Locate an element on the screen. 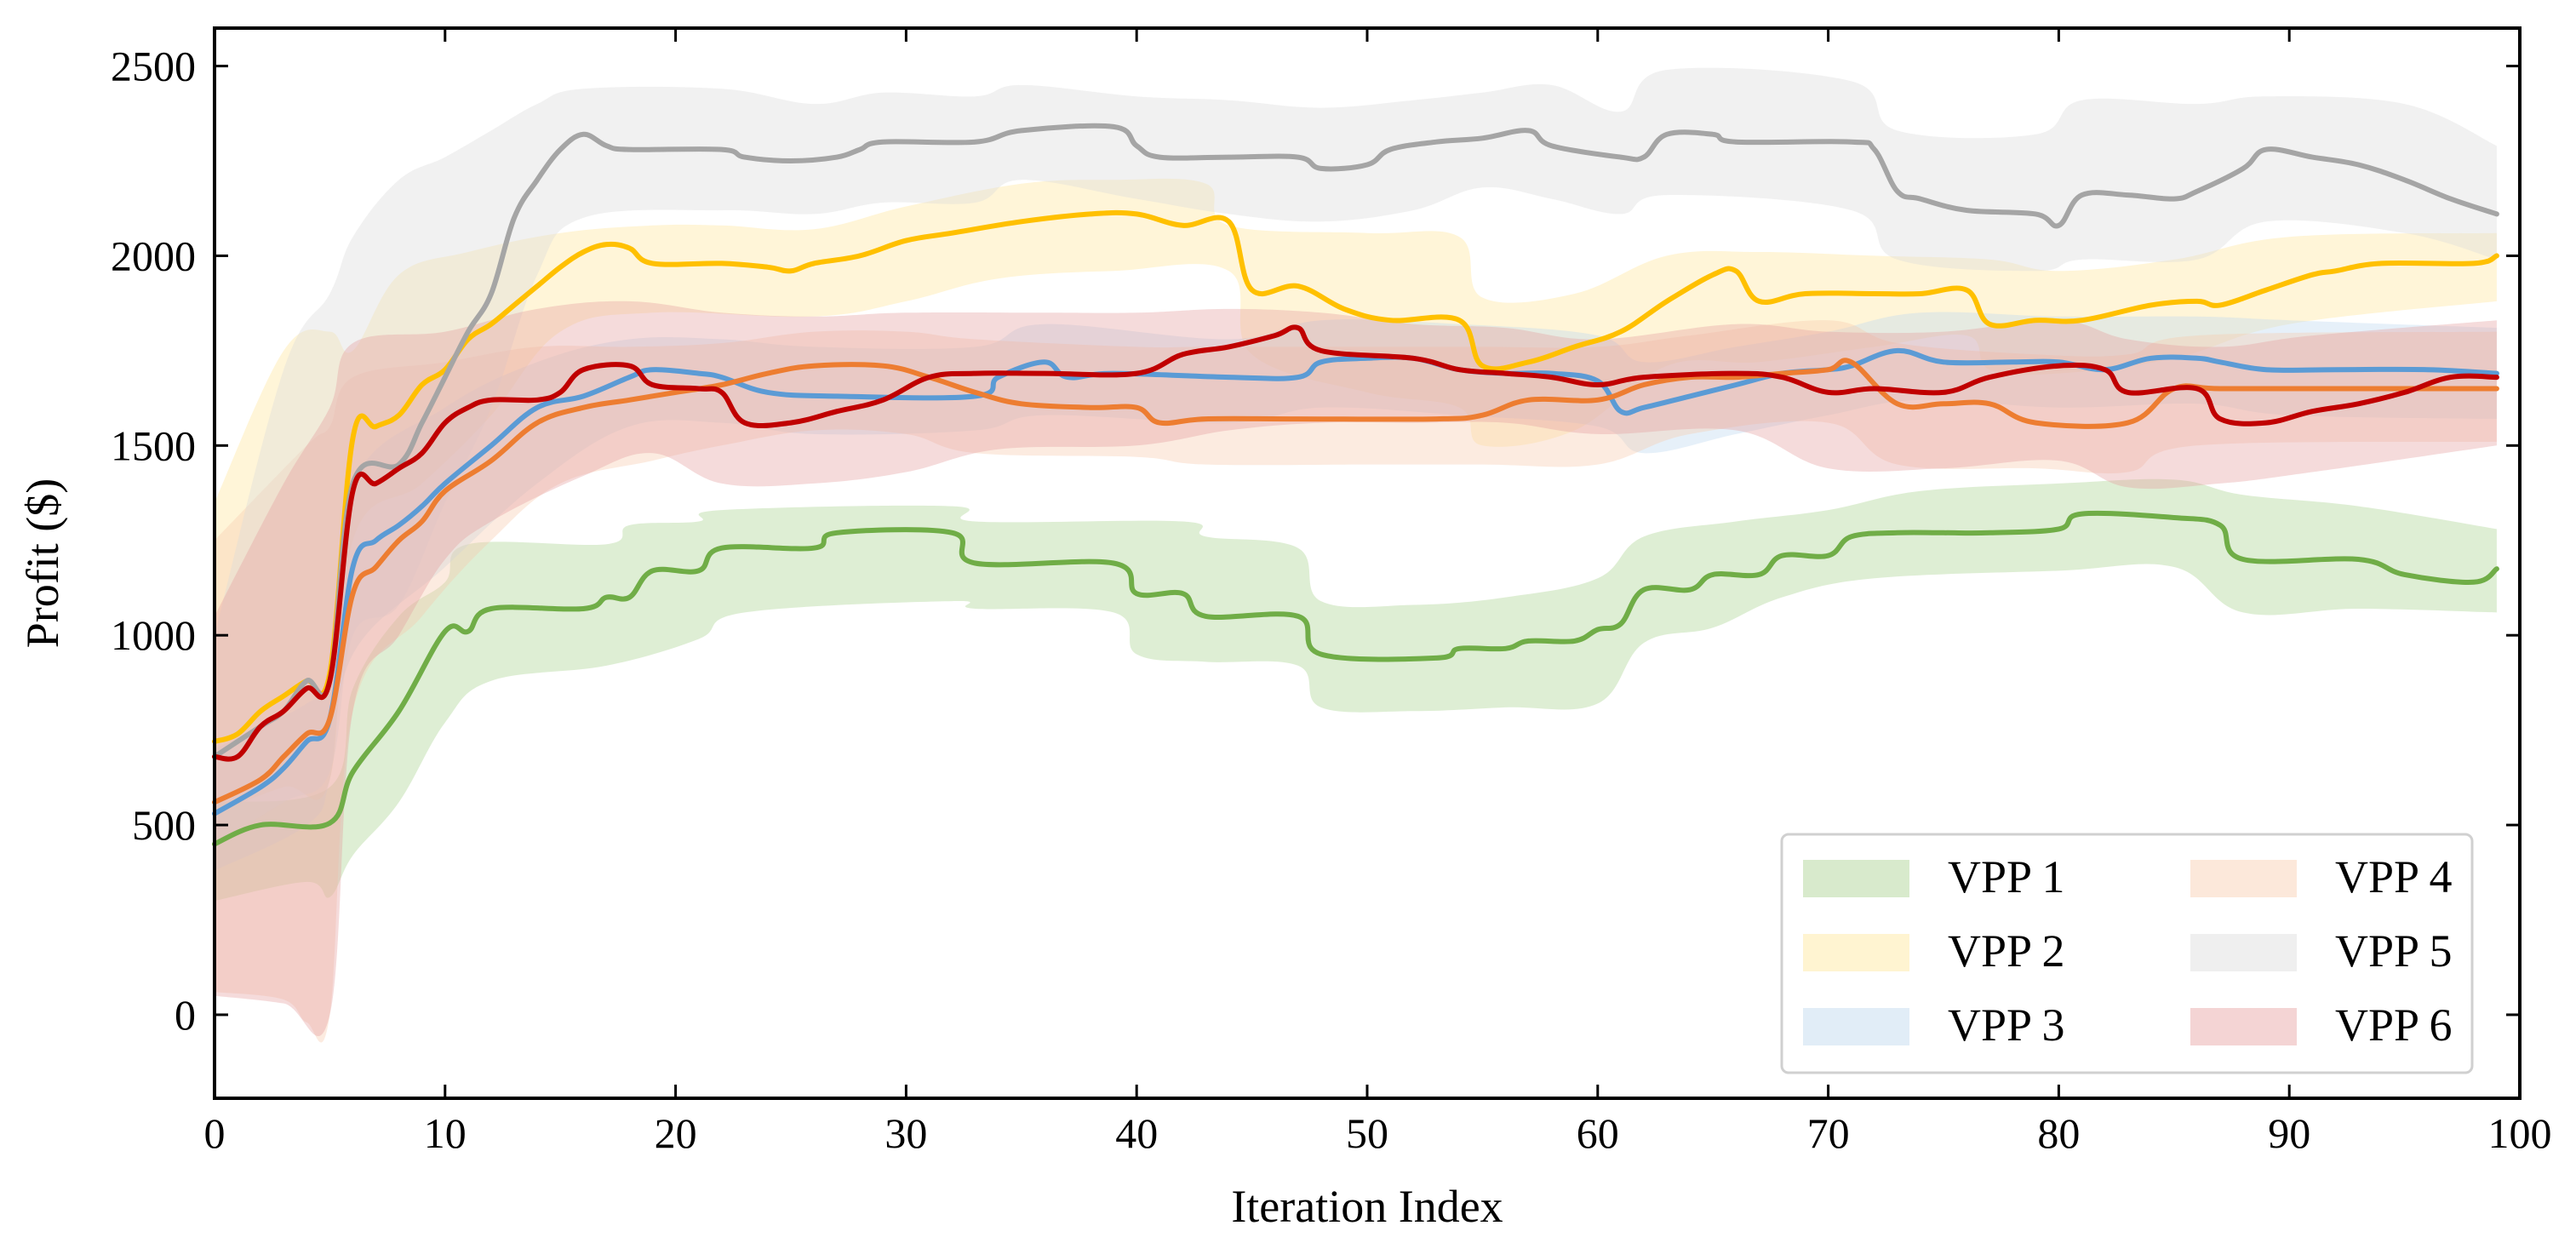  y-tick-label: 500 is located at coordinates (164, 825).